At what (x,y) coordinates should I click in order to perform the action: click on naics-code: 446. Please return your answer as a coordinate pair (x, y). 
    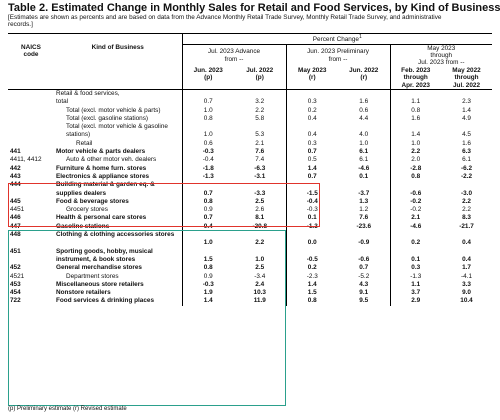
    Looking at the image, I should click on (15, 218).